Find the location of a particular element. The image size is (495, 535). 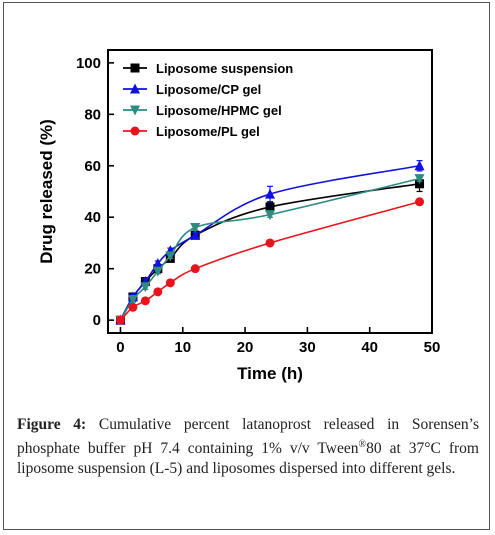

y-tick-label: 80 is located at coordinates (92, 114).